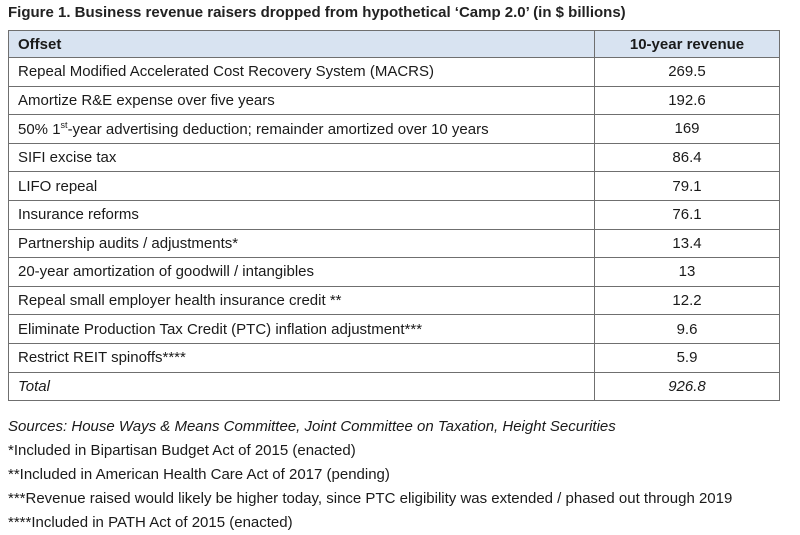  I want to click on revenue-cell: 169, so click(687, 129).